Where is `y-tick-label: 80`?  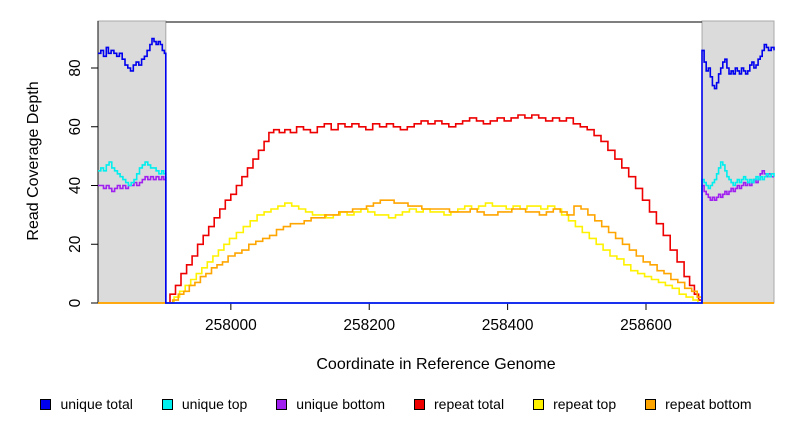 y-tick-label: 80 is located at coordinates (75, 68).